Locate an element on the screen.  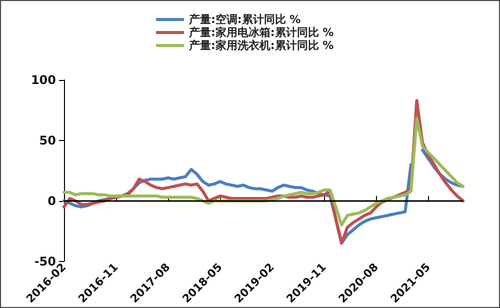
y-tick-label: 50 is located at coordinates (47, 140).